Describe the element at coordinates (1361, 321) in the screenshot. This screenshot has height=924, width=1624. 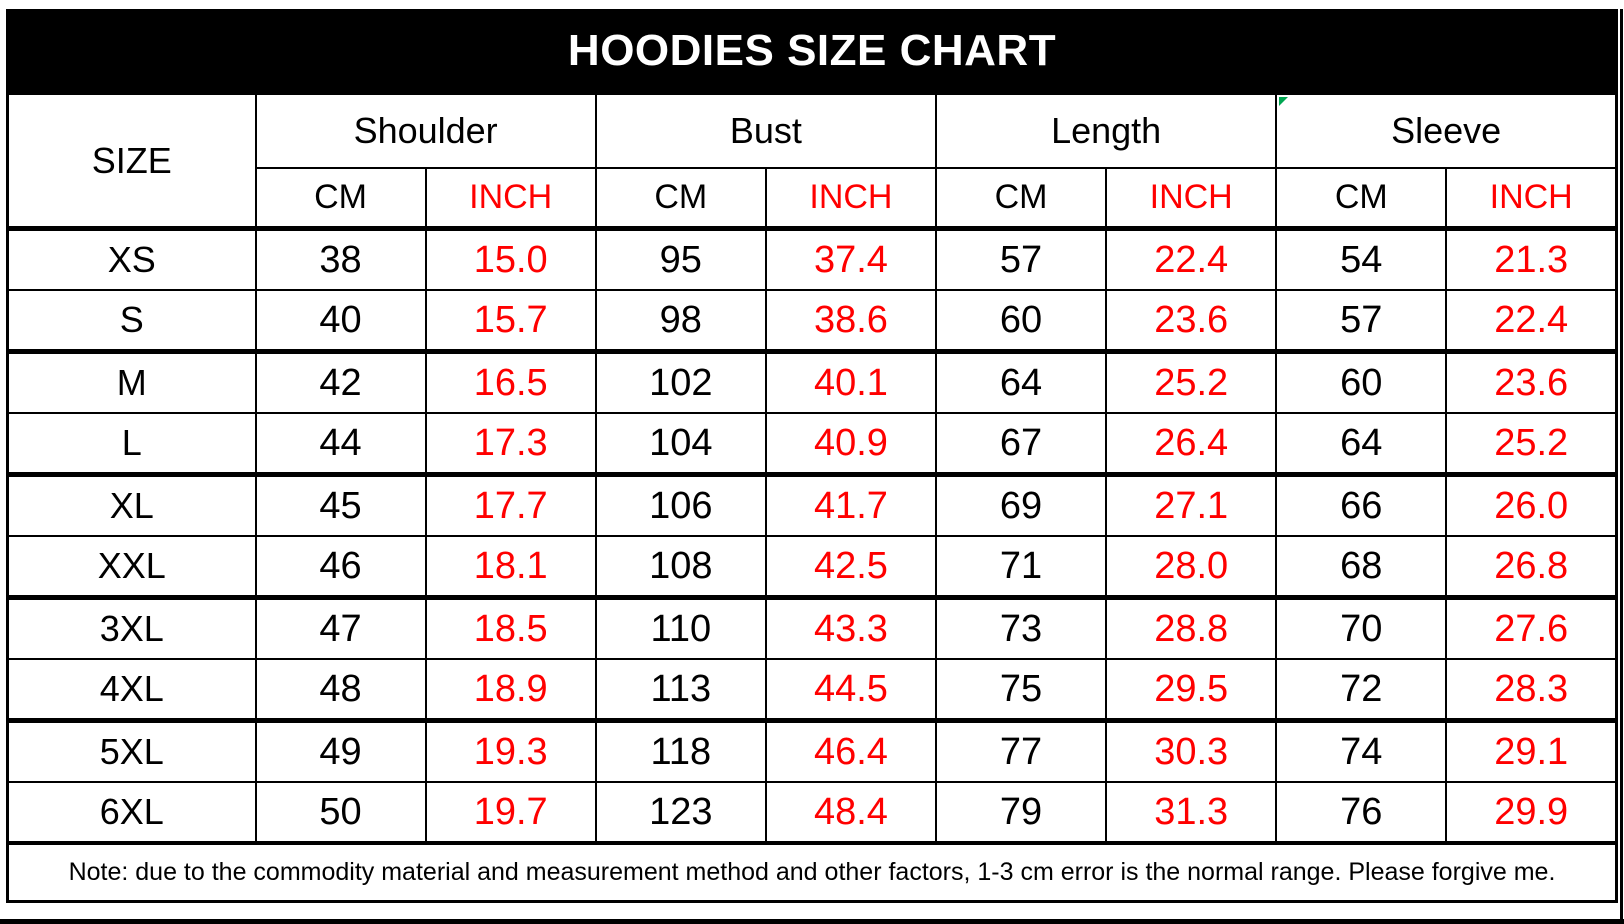
I see `cell-sleeve-cm: 57` at that location.